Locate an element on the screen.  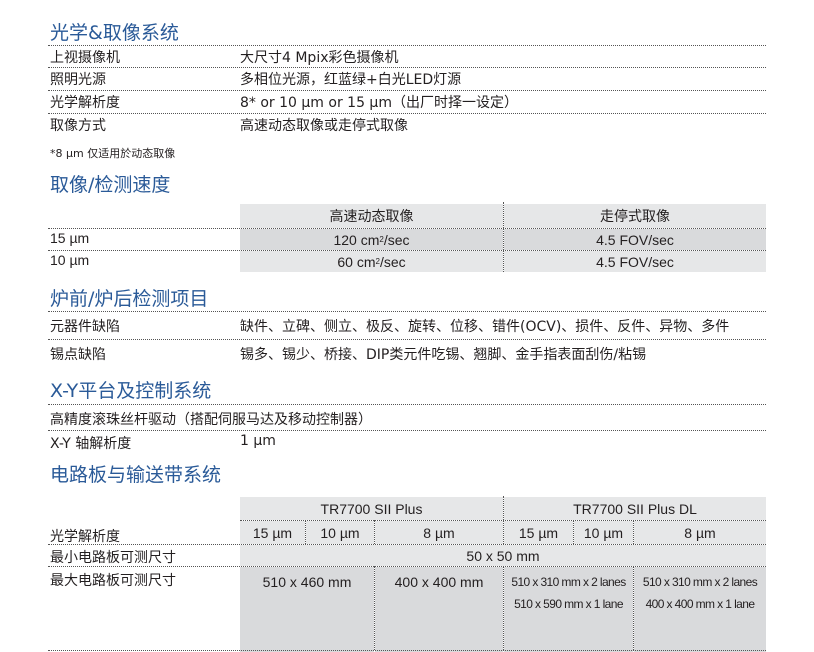
label-10um: 10 µm is located at coordinates (70, 260).